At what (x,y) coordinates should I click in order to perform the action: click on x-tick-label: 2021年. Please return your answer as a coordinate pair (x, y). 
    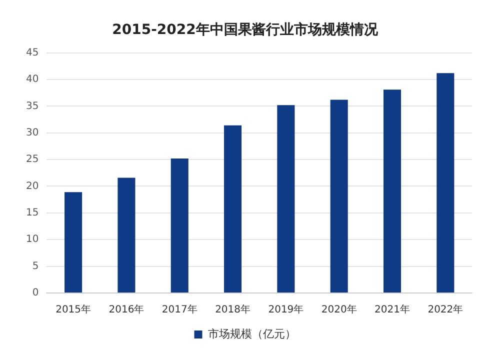
    Looking at the image, I should click on (392, 310).